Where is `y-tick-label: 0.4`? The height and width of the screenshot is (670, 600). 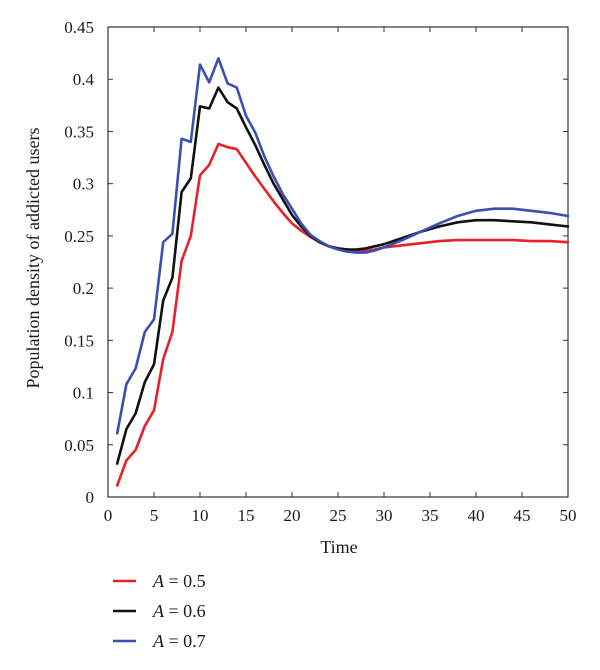
y-tick-label: 0.4 is located at coordinates (84, 79).